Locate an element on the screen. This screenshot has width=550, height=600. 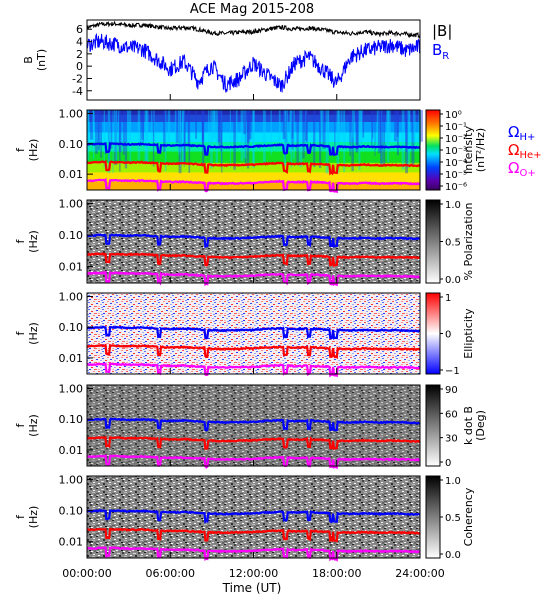
colorbar-tick-label: 0.5 is located at coordinates (453, 243).